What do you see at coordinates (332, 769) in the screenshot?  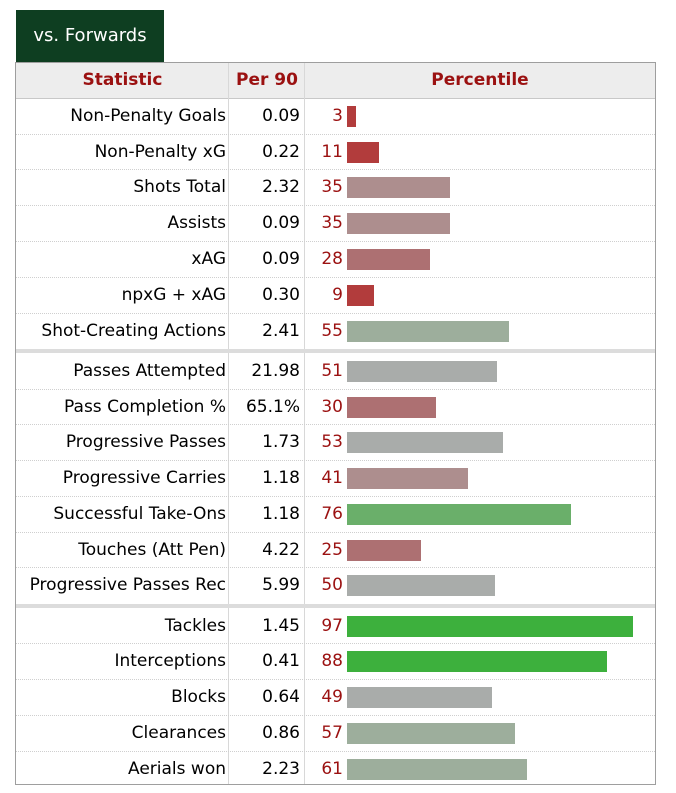 I see `percentile-value: 61` at bounding box center [332, 769].